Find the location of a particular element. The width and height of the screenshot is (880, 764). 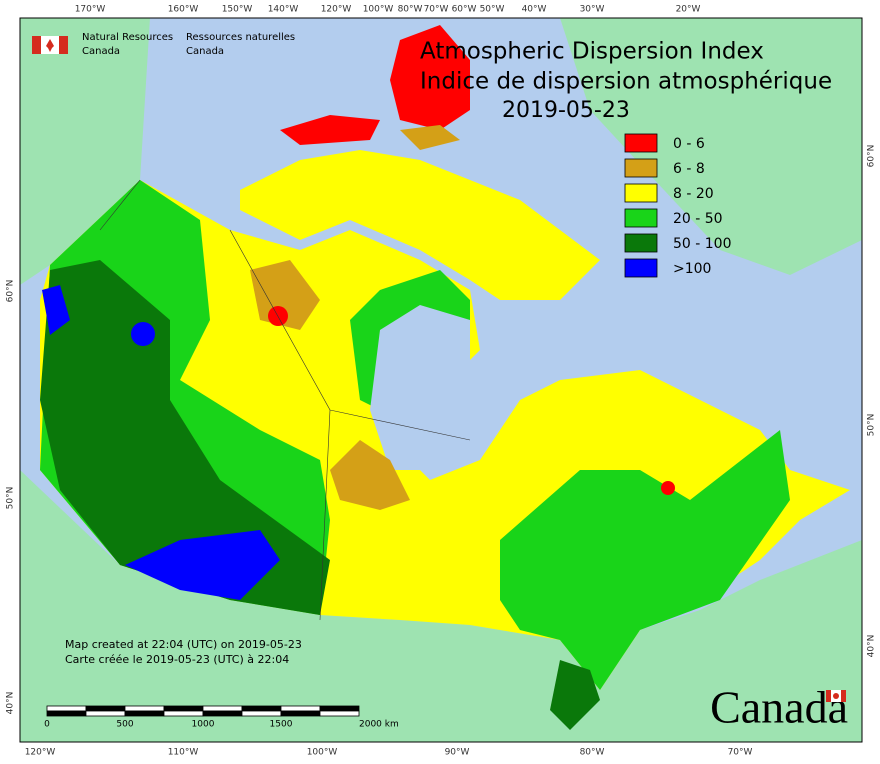

legend-label: 20 - 50 is located at coordinates (698, 219).